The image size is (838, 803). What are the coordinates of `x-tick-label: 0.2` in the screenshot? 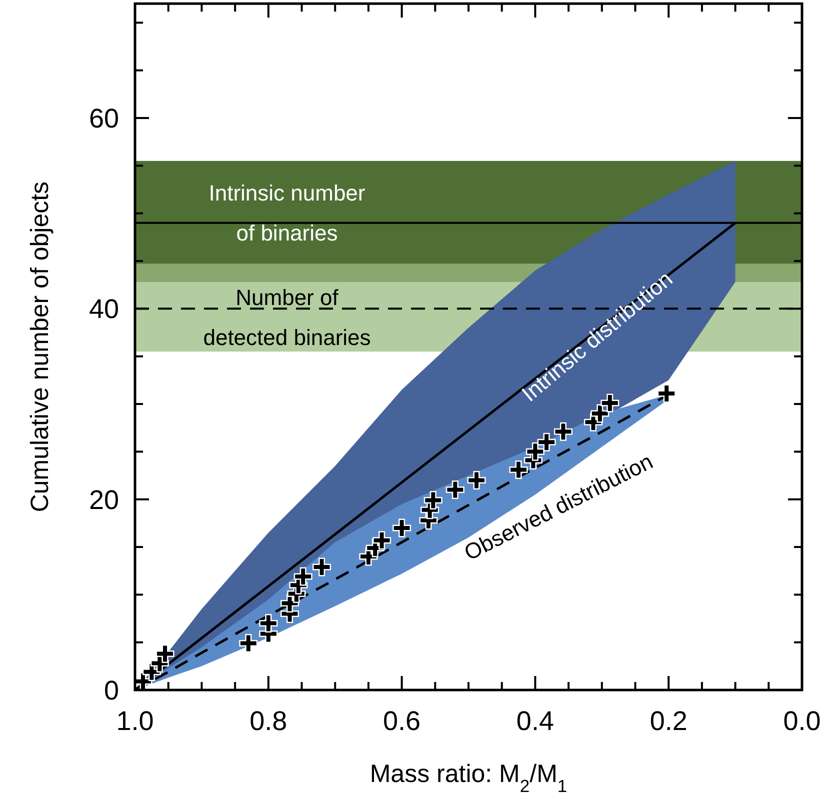 It's located at (669, 721).